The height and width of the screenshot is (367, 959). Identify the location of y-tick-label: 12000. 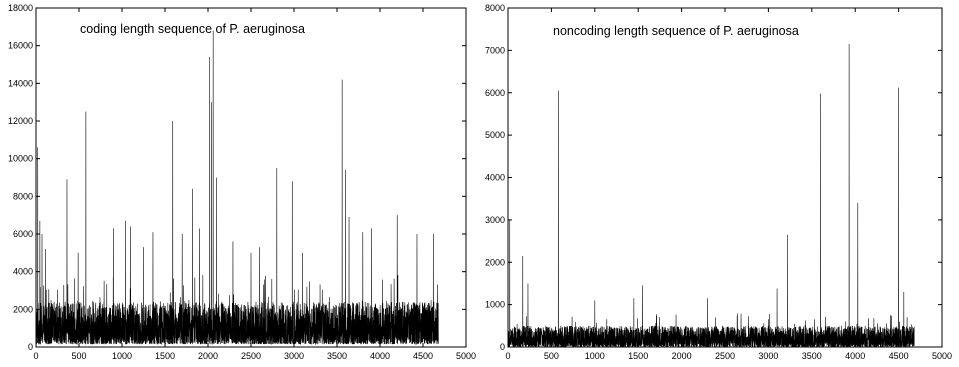
(20, 121).